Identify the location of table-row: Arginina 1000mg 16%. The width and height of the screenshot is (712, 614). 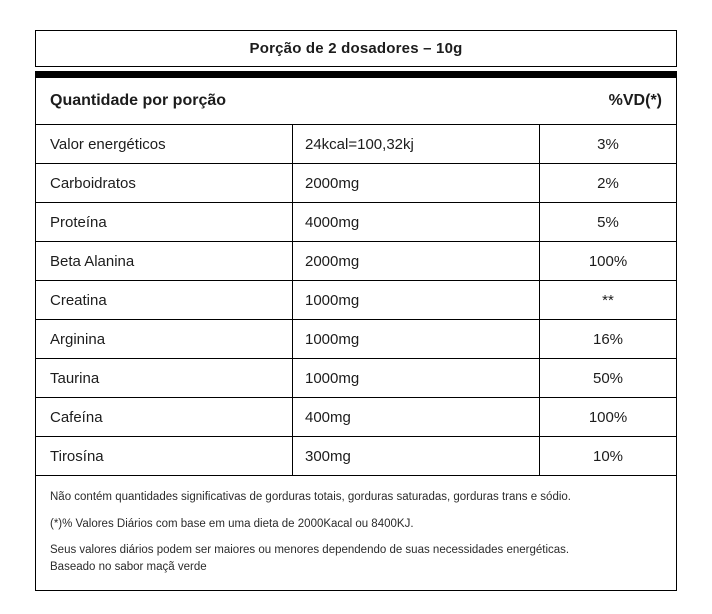
(356, 339).